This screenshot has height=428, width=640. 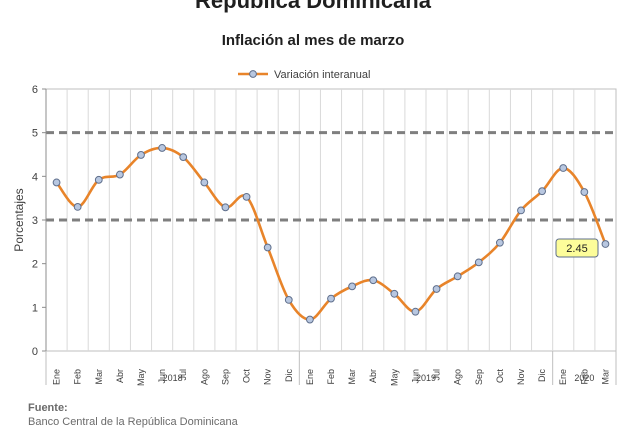 What do you see at coordinates (35, 134) in the screenshot?
I see `y-tick-label: 5` at bounding box center [35, 134].